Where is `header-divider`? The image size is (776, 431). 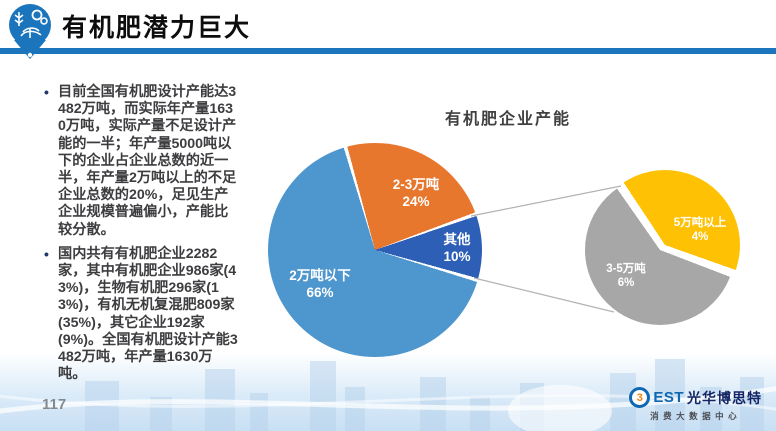 header-divider is located at coordinates (388, 51).